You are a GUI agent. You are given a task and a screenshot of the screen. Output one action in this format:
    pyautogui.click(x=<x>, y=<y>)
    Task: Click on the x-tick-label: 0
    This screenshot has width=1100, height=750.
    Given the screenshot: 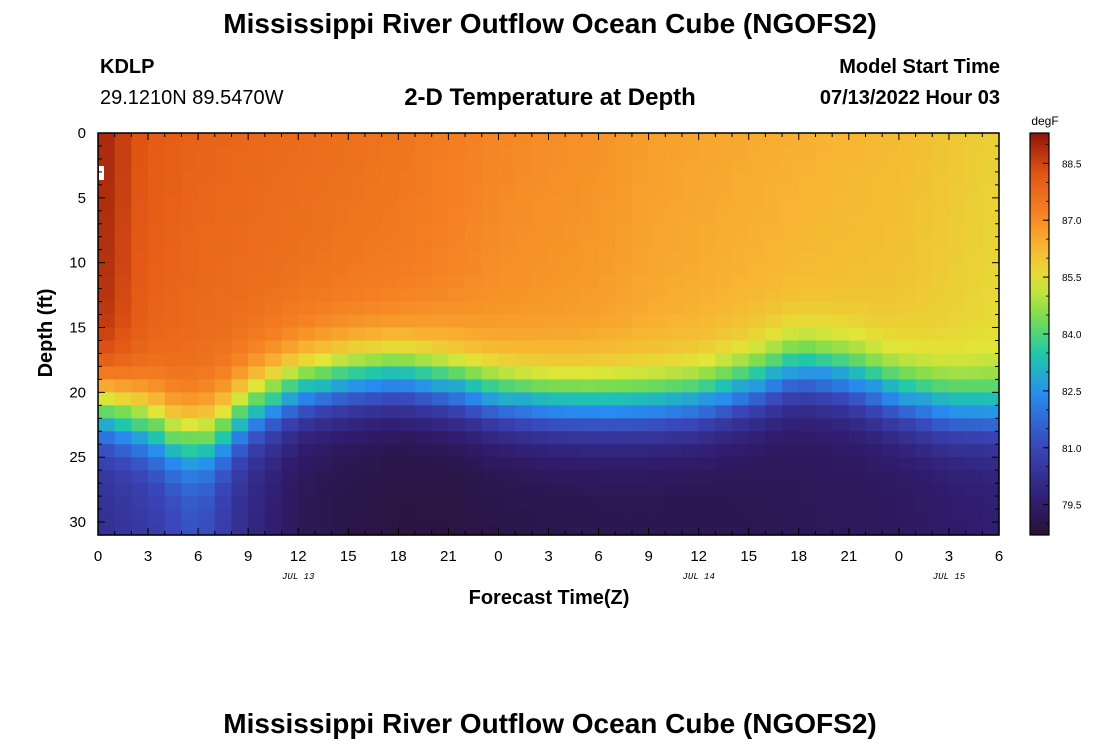 What is the action you would take?
    pyautogui.click(x=498, y=556)
    